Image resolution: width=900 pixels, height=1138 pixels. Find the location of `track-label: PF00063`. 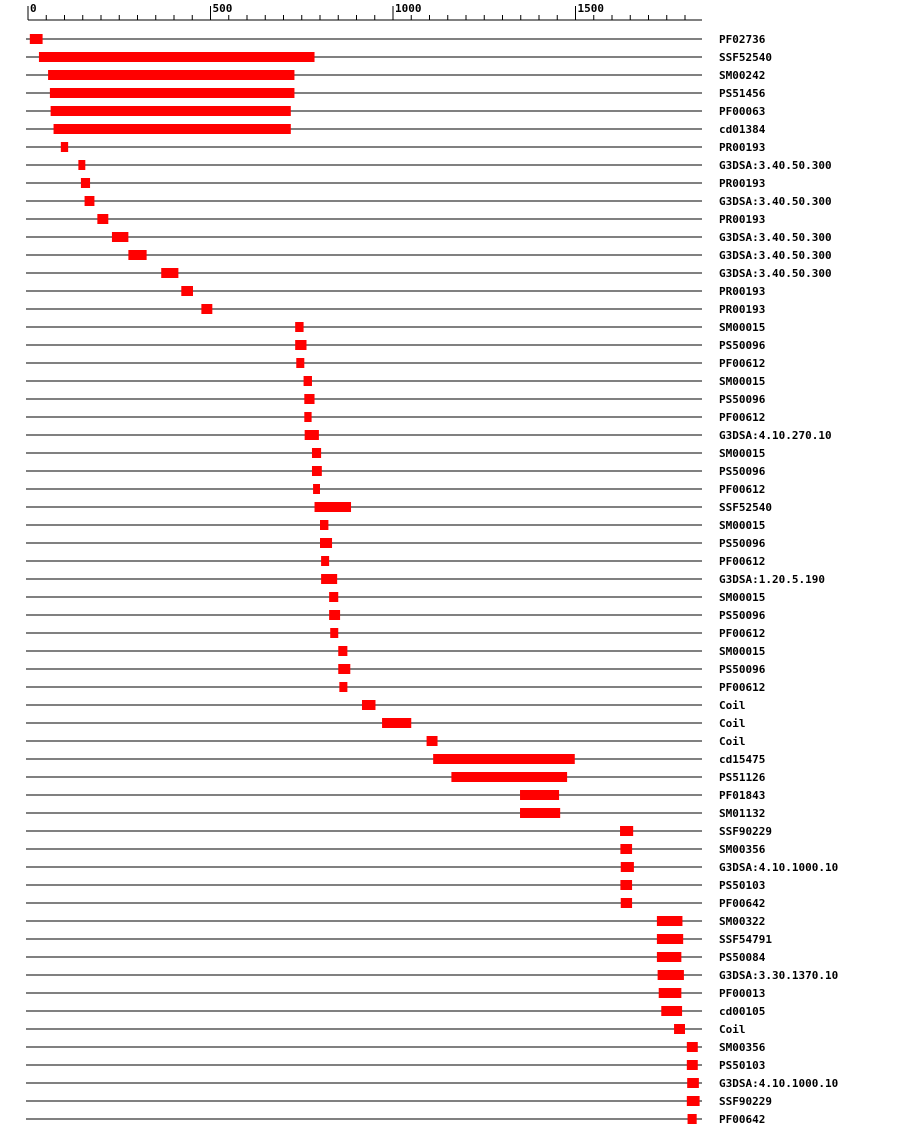

track-label: PF00063 is located at coordinates (742, 111).